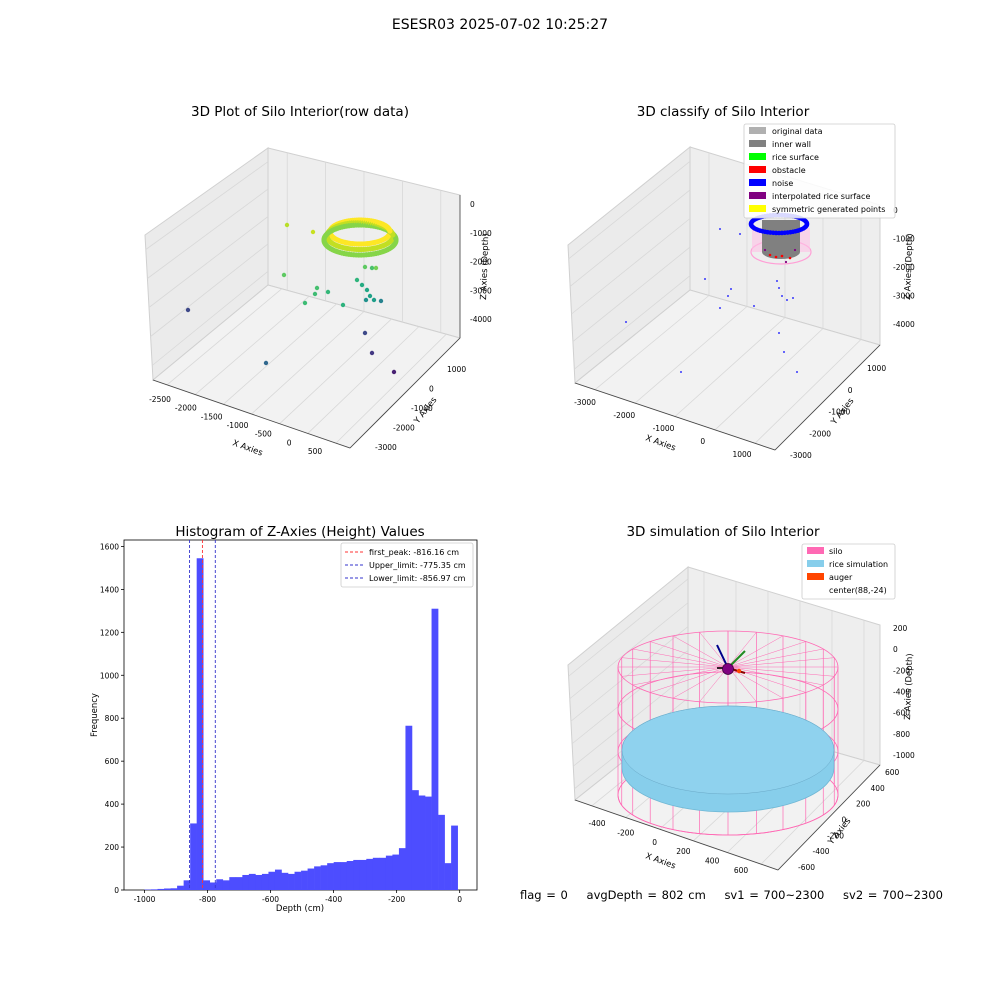  Describe the element at coordinates (301, 724) in the screenshot. I see `histogram-bars` at that location.